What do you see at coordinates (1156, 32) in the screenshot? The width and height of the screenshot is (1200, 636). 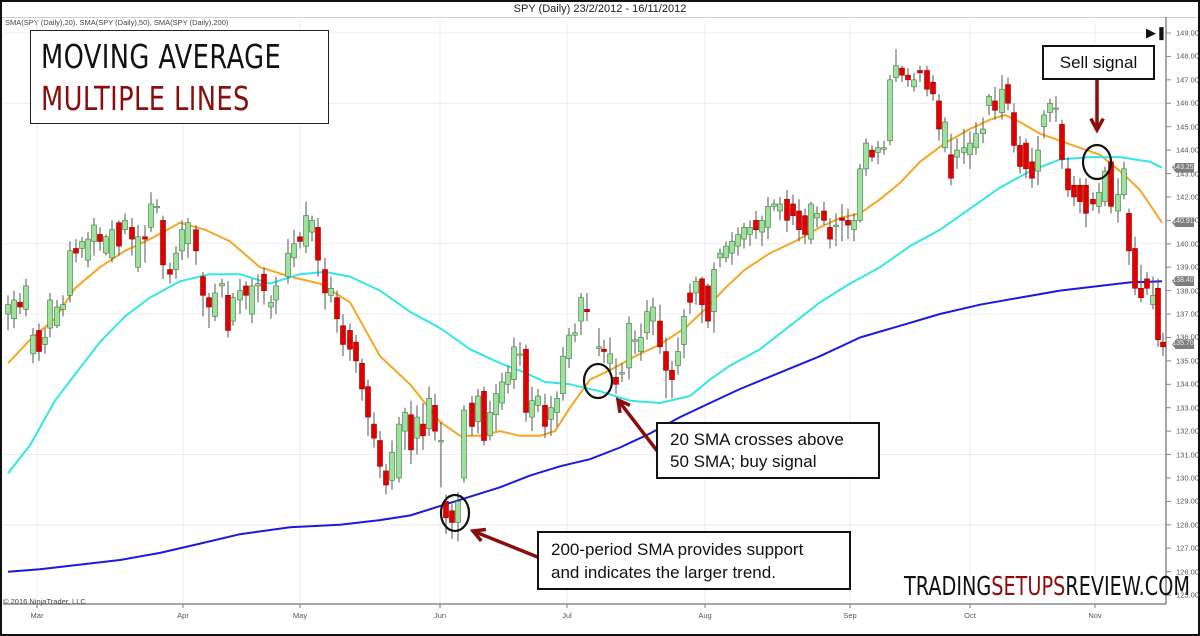 I see `skip-to-end-icon: ▶❚` at bounding box center [1156, 32].